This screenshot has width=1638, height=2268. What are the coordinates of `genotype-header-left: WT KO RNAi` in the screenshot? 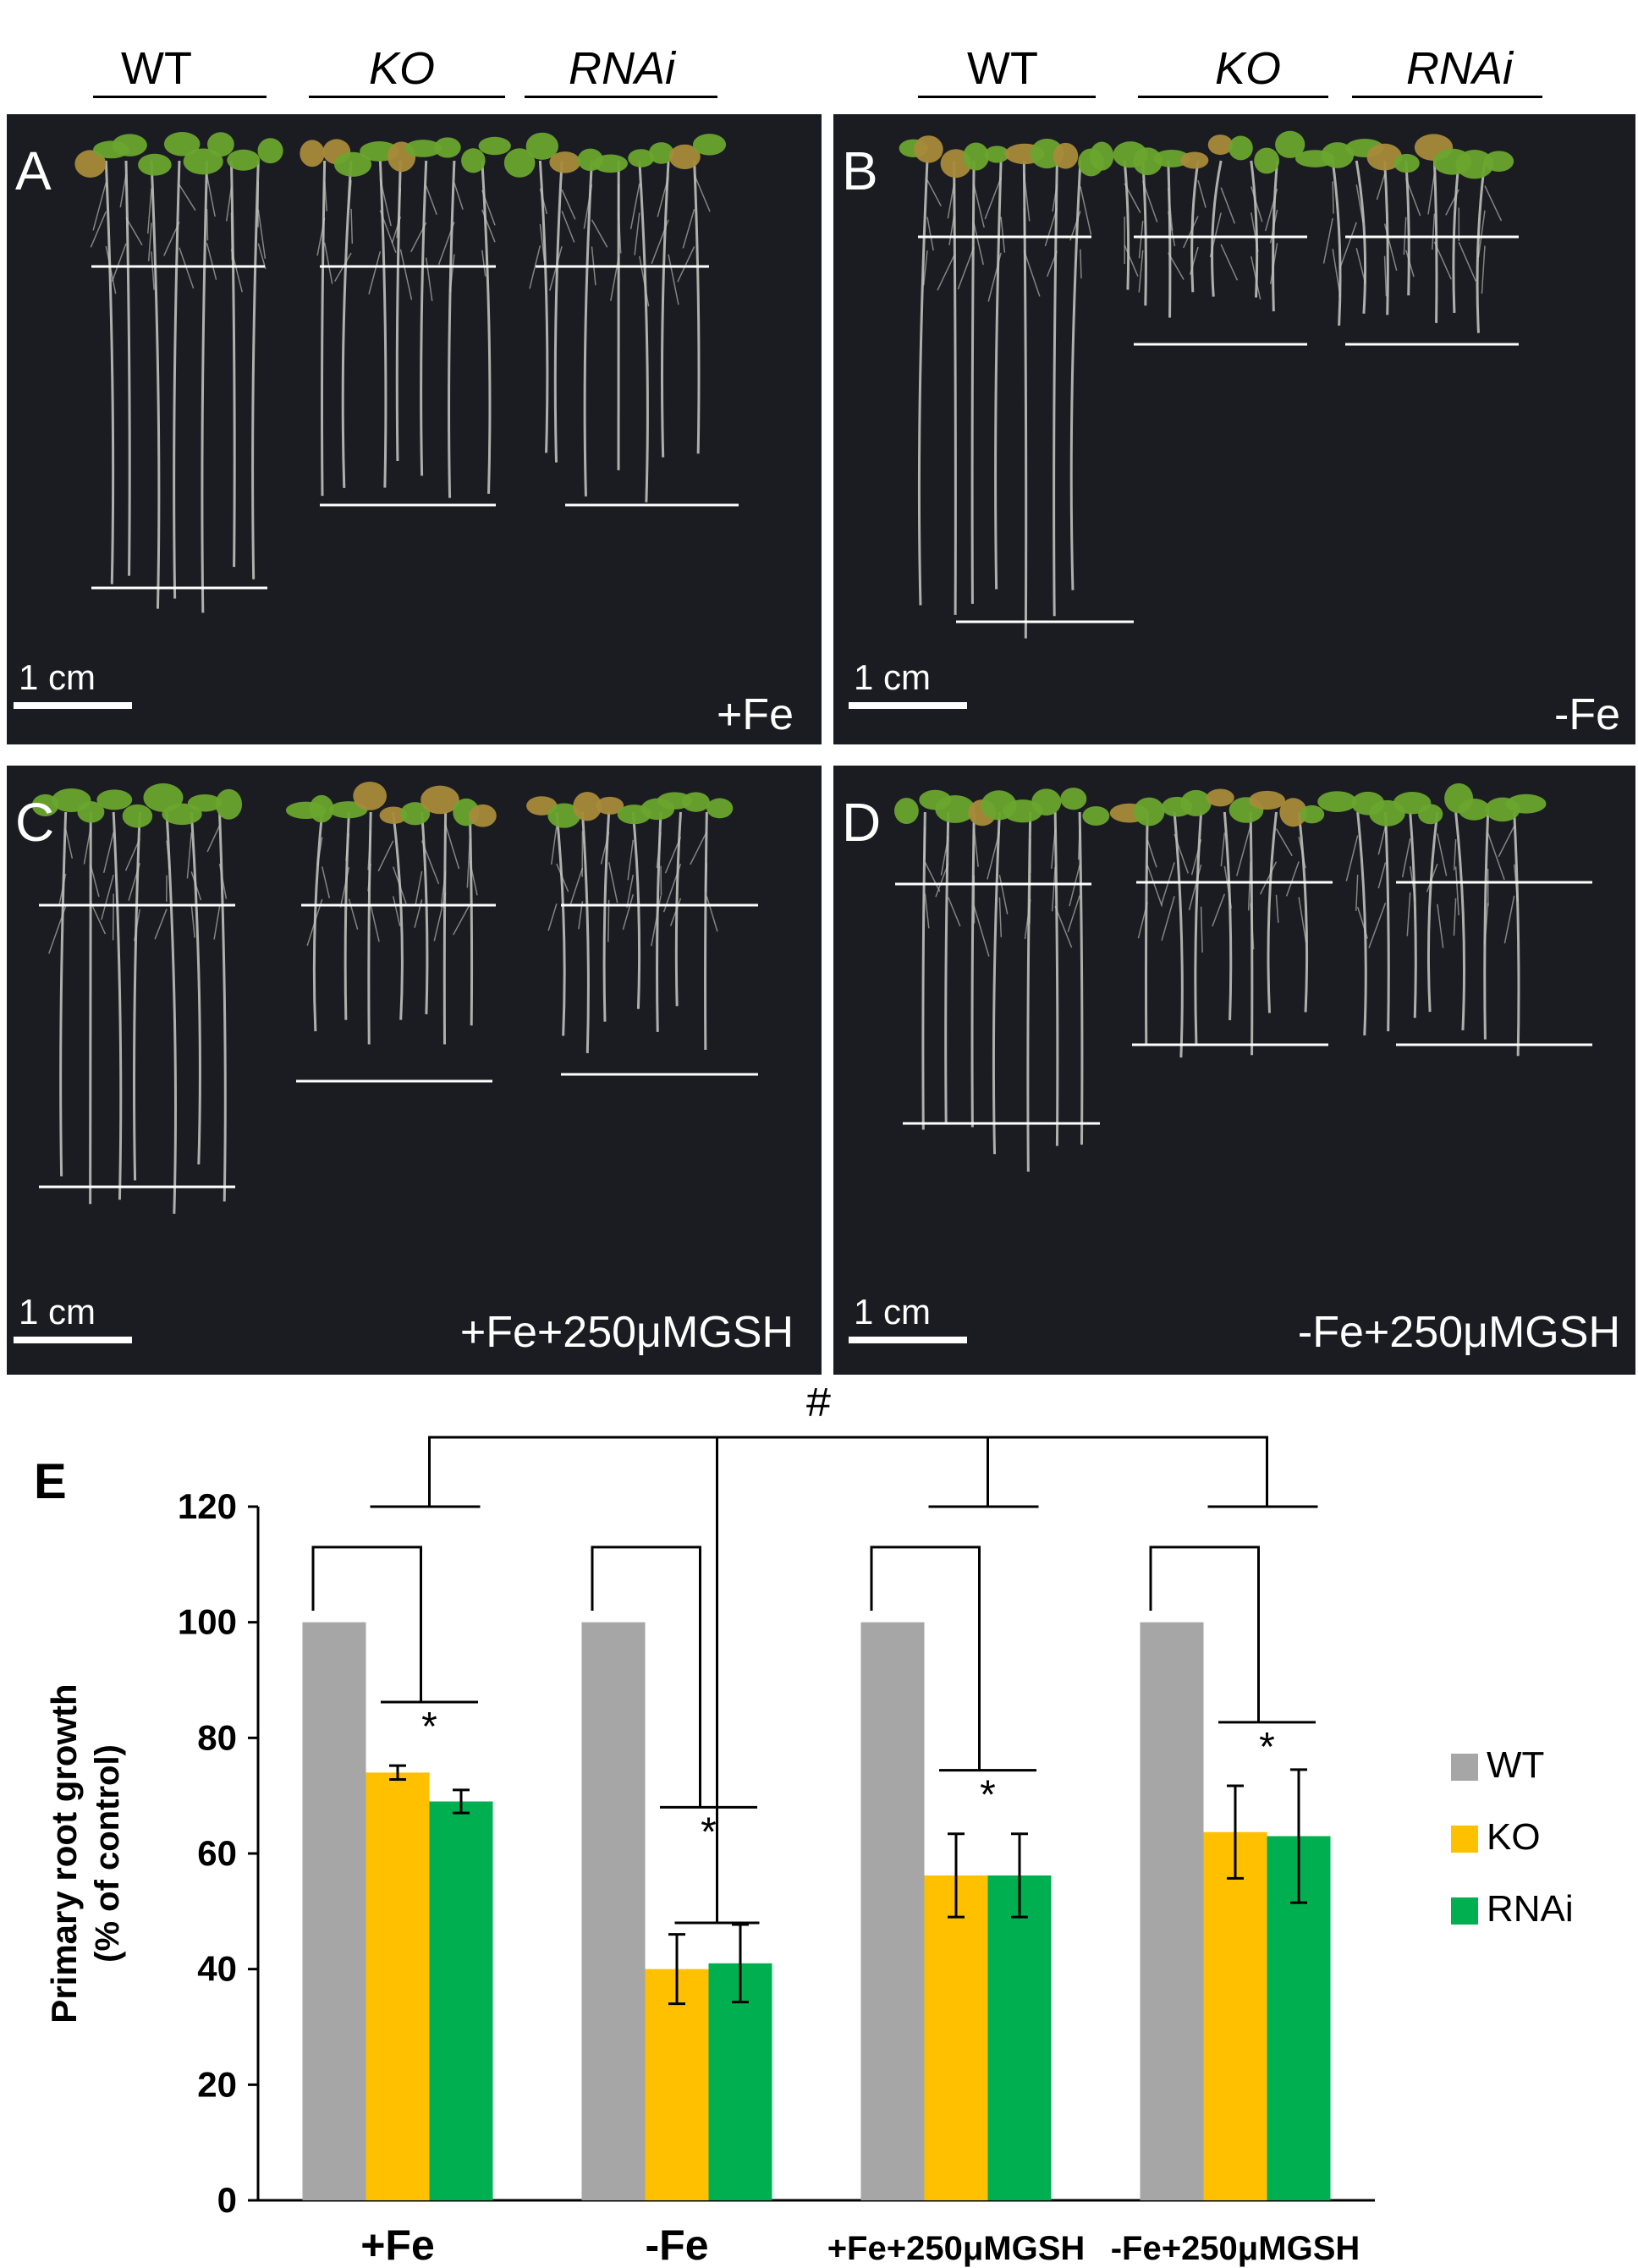 It's located at (406, 63).